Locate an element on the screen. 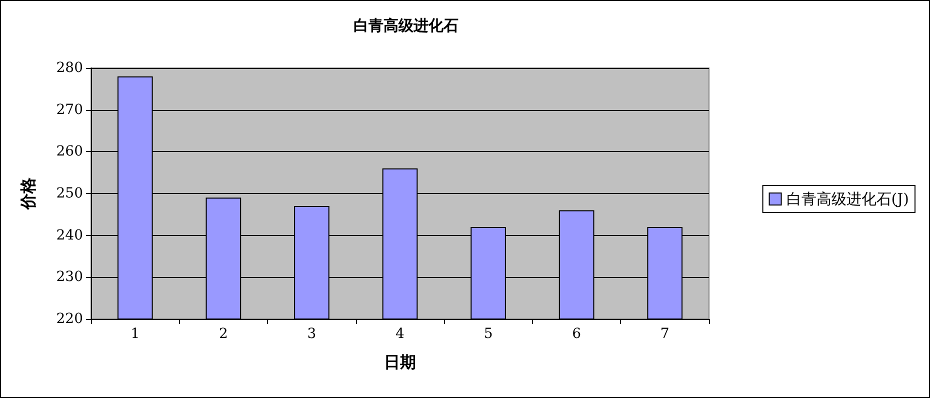  y-tick-label: 220 is located at coordinates (69, 319).